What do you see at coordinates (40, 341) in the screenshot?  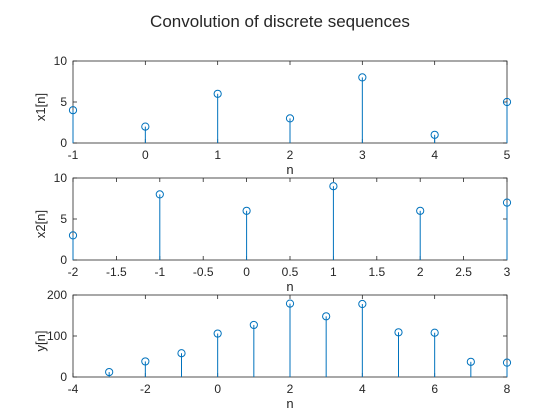 I see `y-axis-label: y[n]` at bounding box center [40, 341].